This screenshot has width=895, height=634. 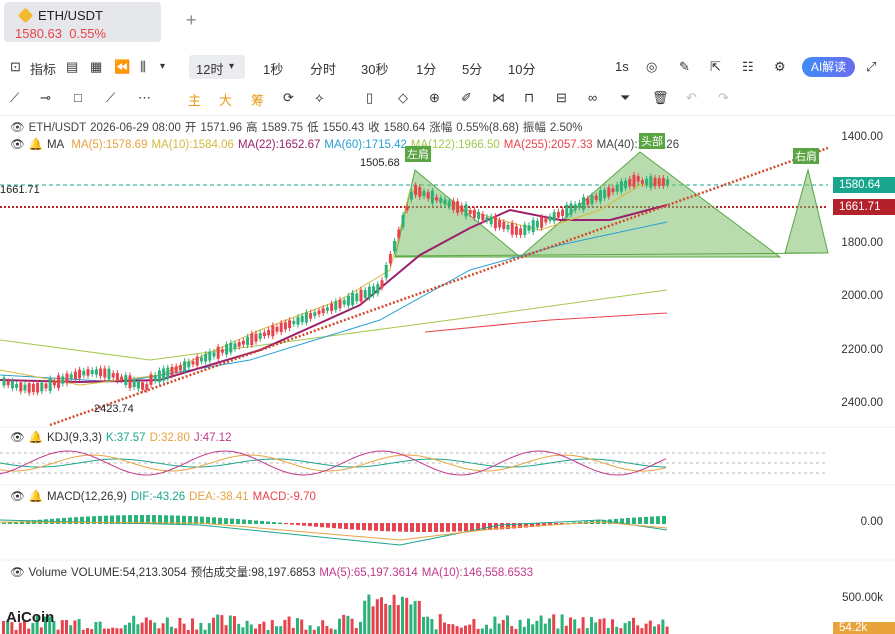 What do you see at coordinates (45, 97) in the screenshot?
I see `hline-icon: ⊸` at bounding box center [45, 97].